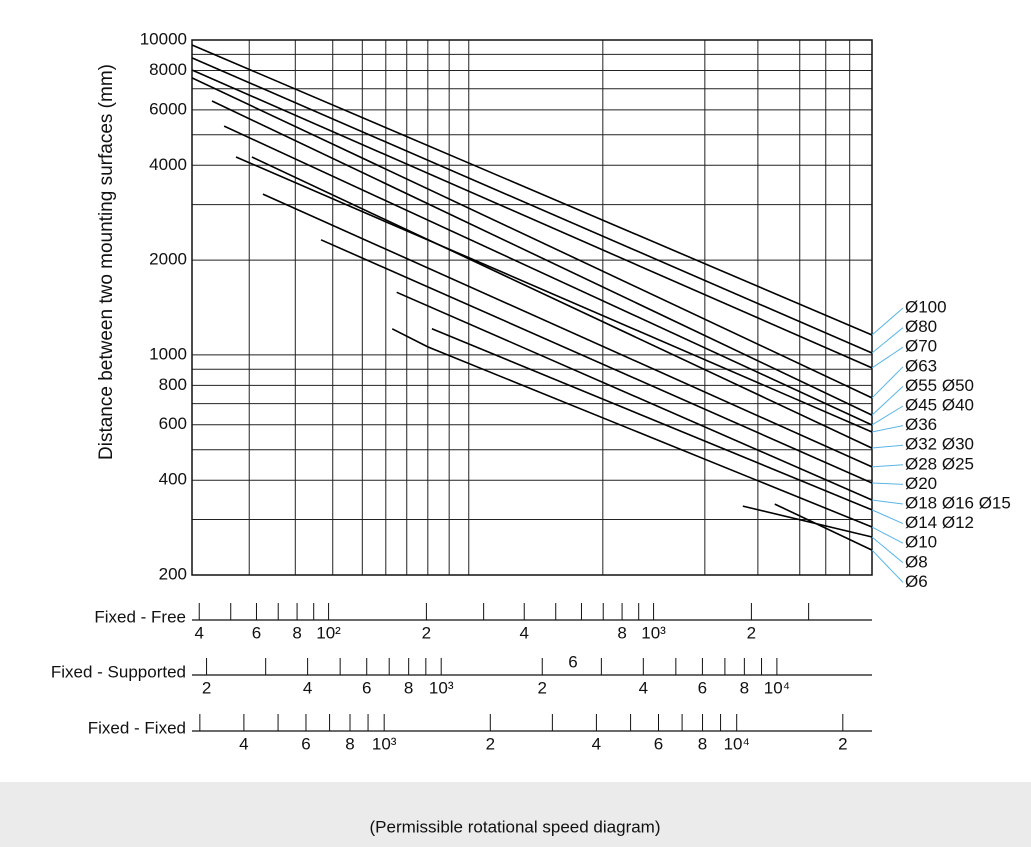  What do you see at coordinates (173, 573) in the screenshot?
I see `y-tick-label: 200` at bounding box center [173, 573].